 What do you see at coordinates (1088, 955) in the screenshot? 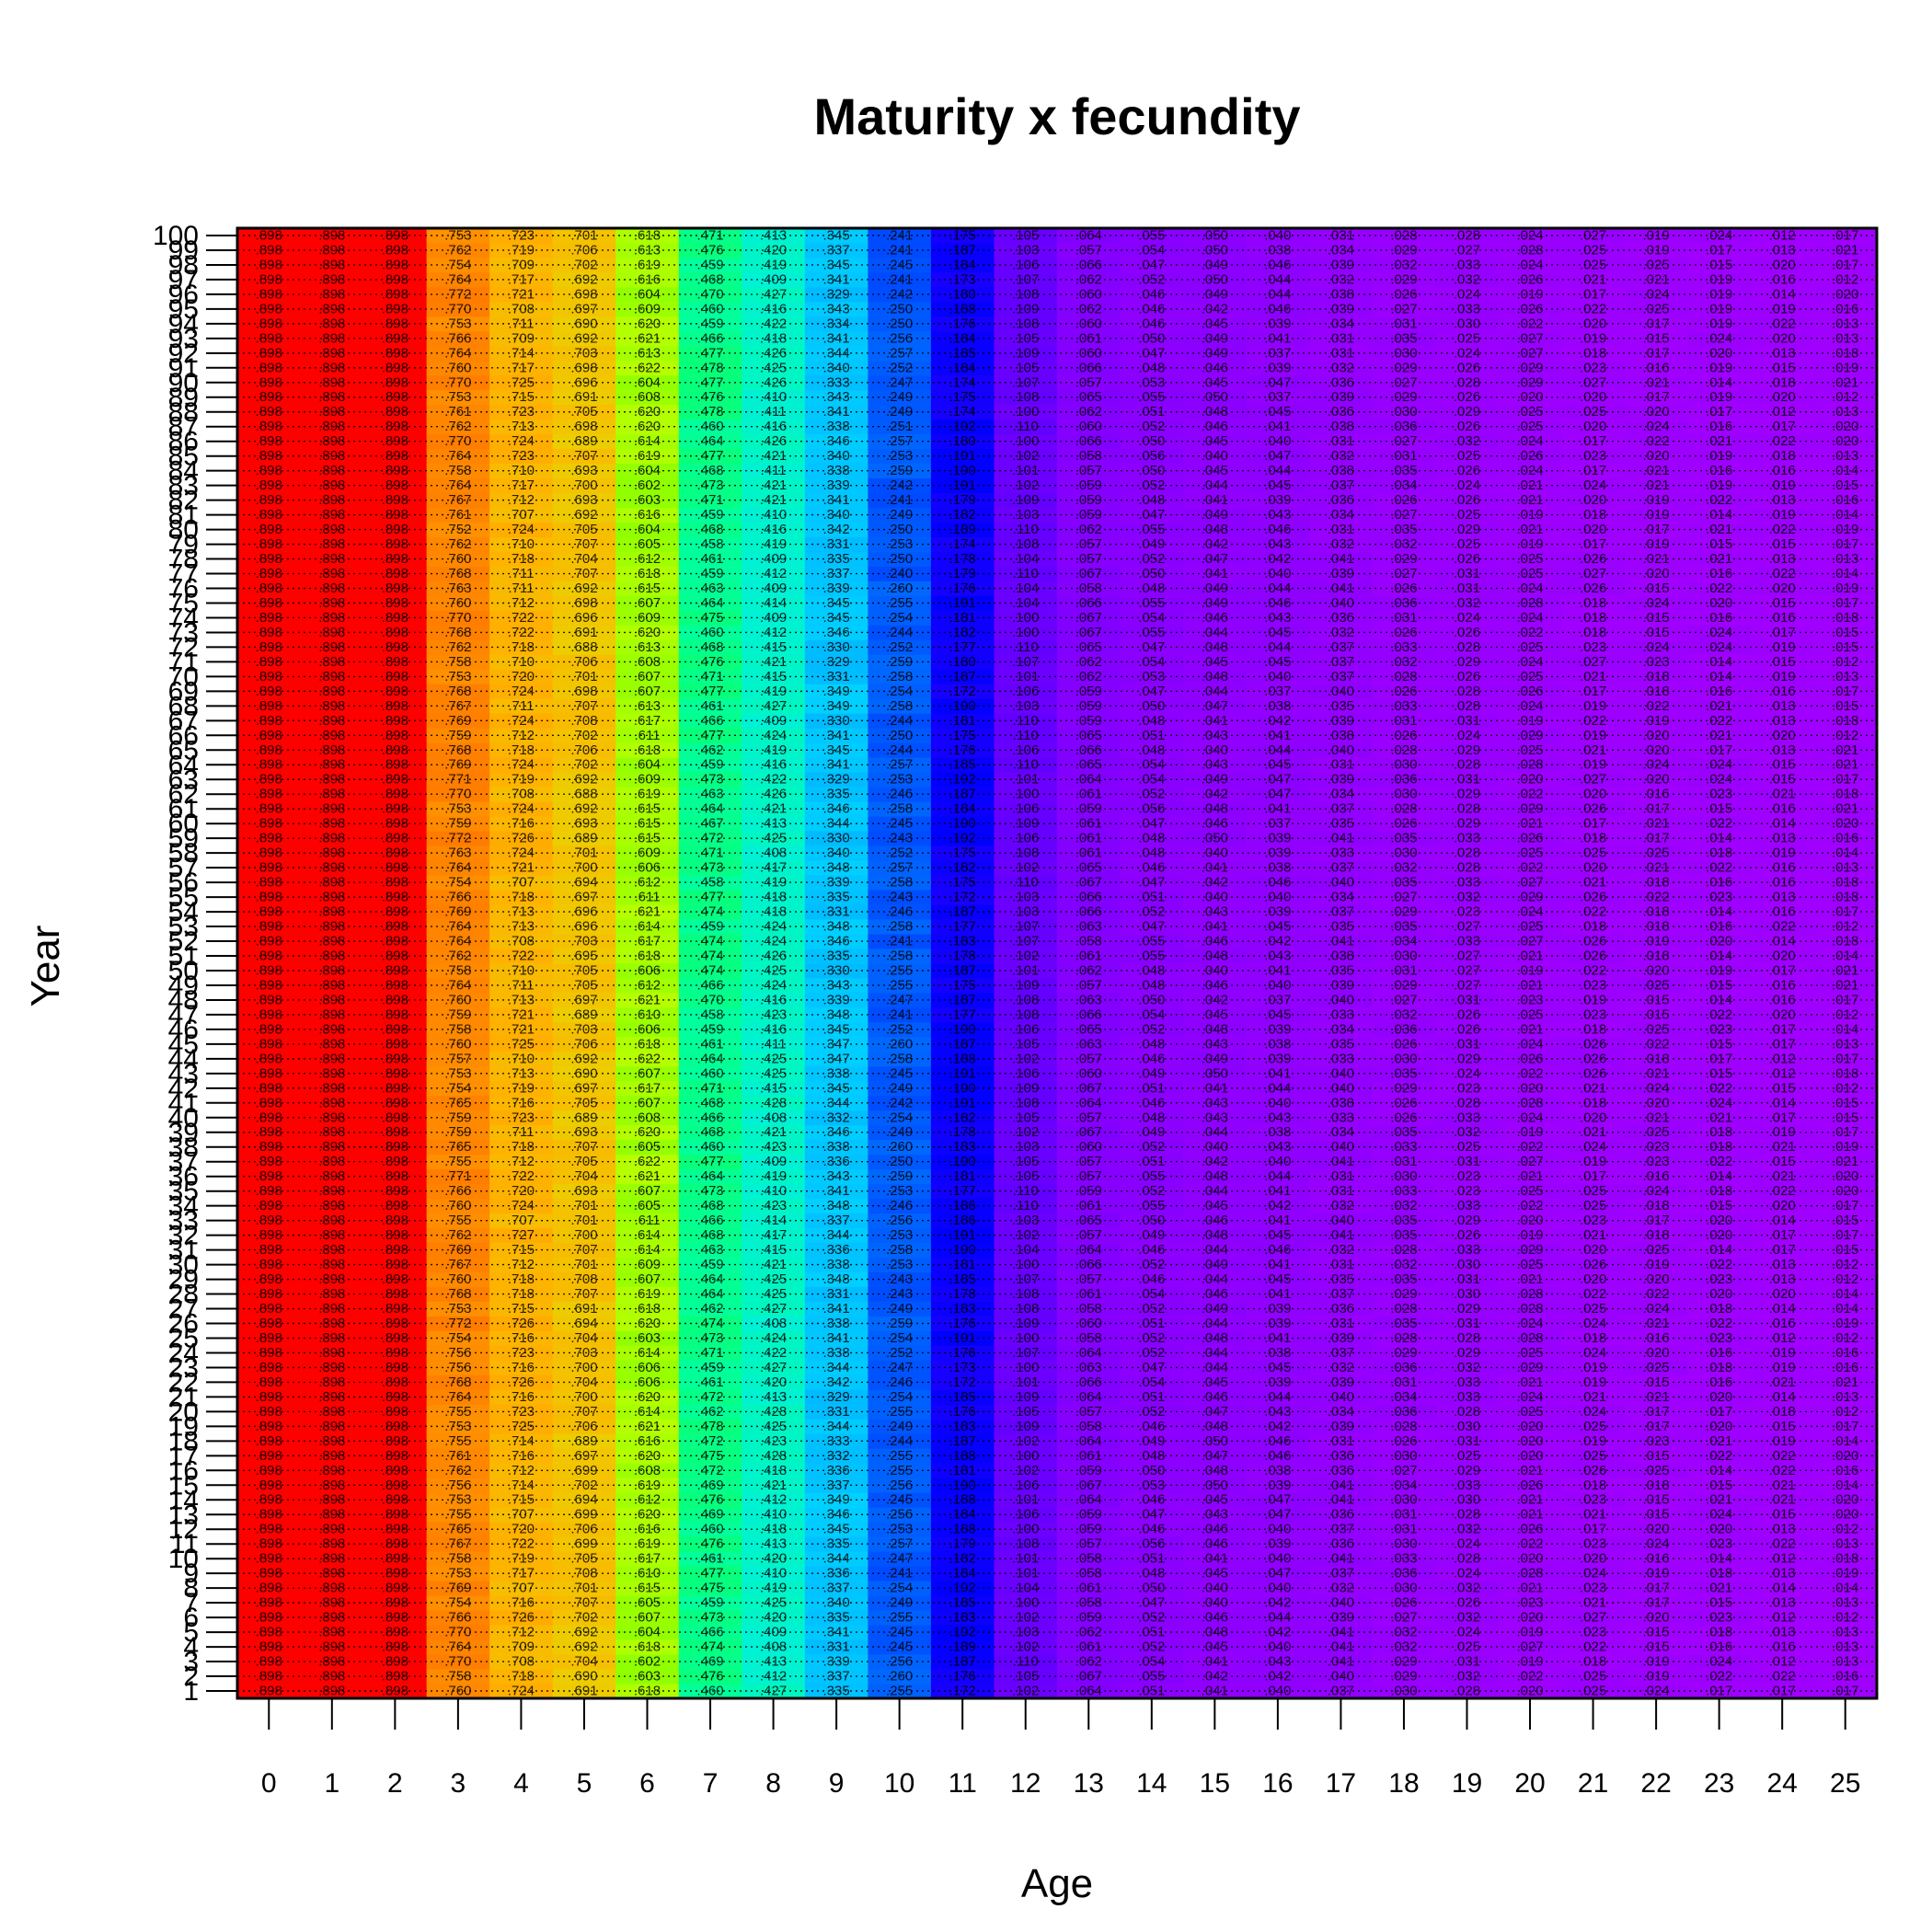
I see `heatmap-cell-label: .061` at bounding box center [1088, 955].